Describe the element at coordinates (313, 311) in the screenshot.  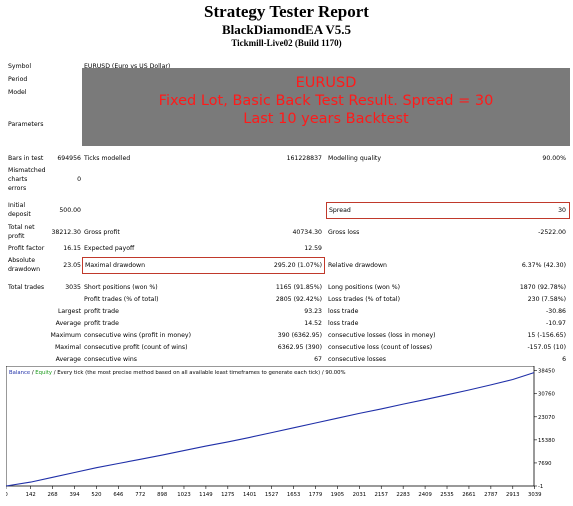
I see `largest-profit-value: 93.23` at that location.